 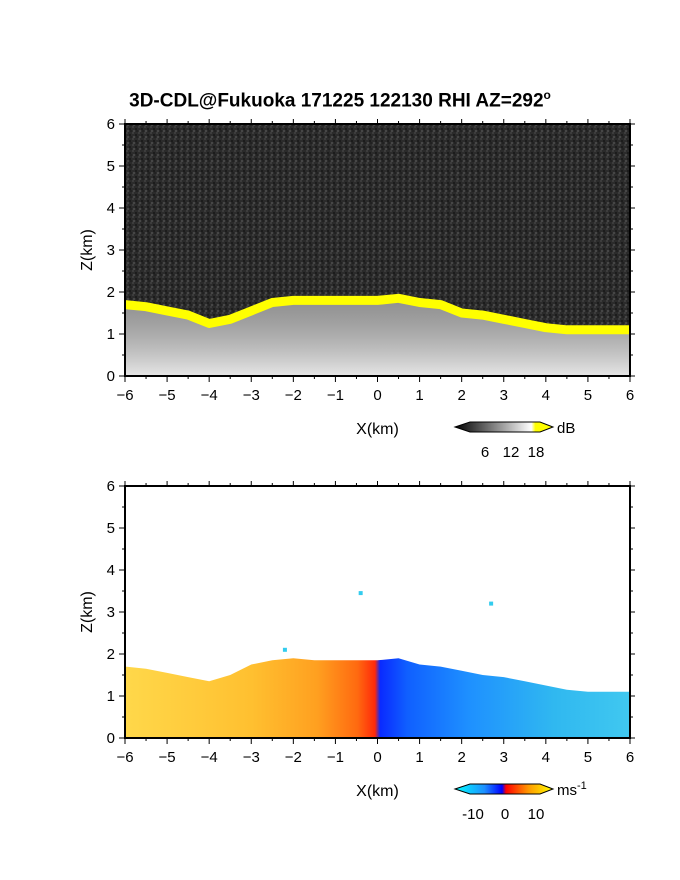 What do you see at coordinates (377, 314) in the screenshot?
I see `backscatter-strong-echo-edge` at bounding box center [377, 314].